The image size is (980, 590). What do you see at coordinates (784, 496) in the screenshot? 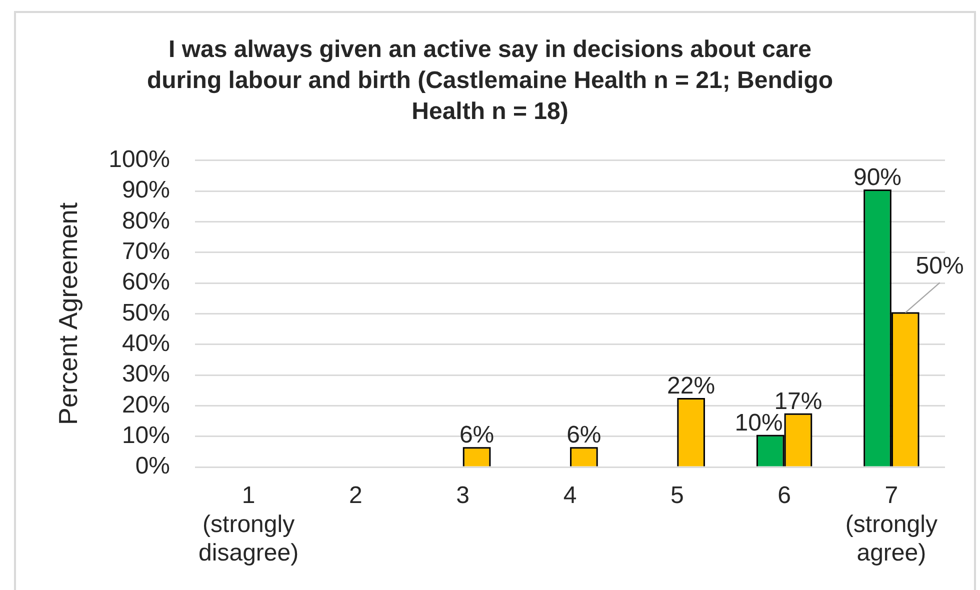
I see `x-tick-label: 6` at bounding box center [784, 496].